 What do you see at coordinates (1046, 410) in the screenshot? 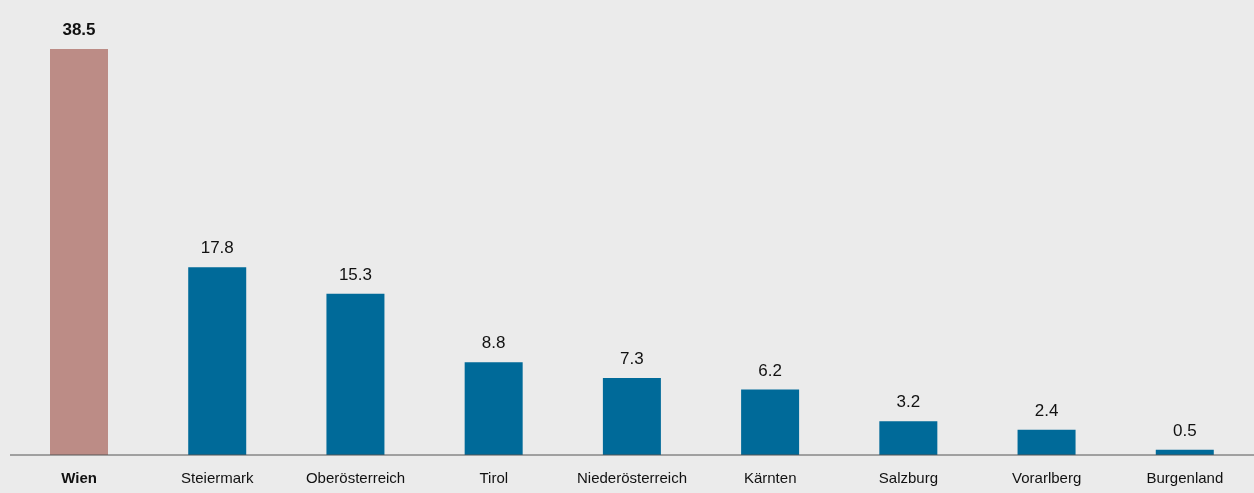
I see `data-label: 2.4` at bounding box center [1046, 410].